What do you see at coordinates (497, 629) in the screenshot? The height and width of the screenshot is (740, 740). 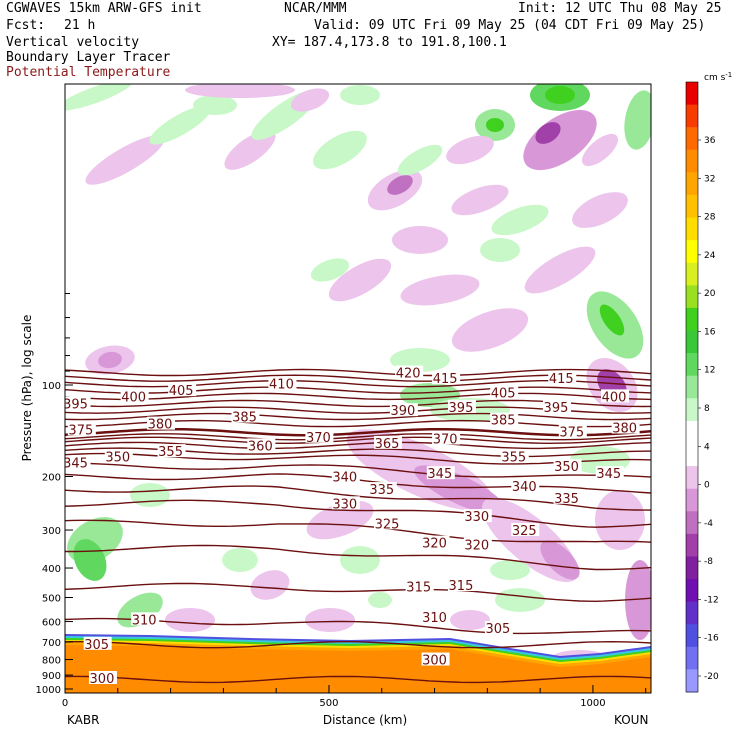 I see `contour-label: 305` at bounding box center [497, 629].